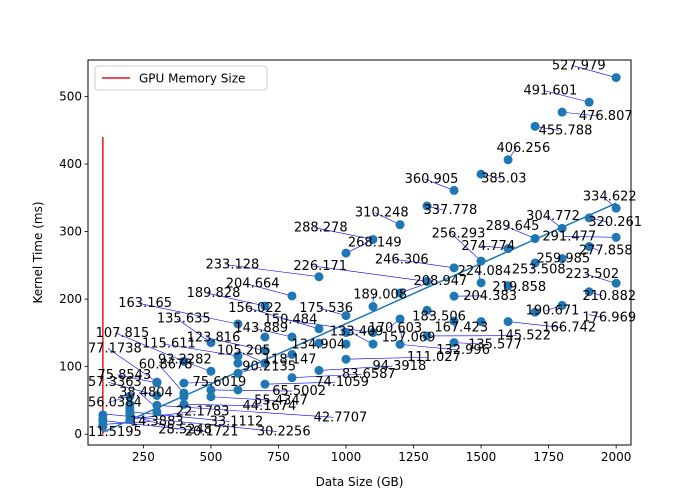  What do you see at coordinates (146, 392) in the screenshot?
I see `annotation-label: 38.4804` at bounding box center [146, 392].